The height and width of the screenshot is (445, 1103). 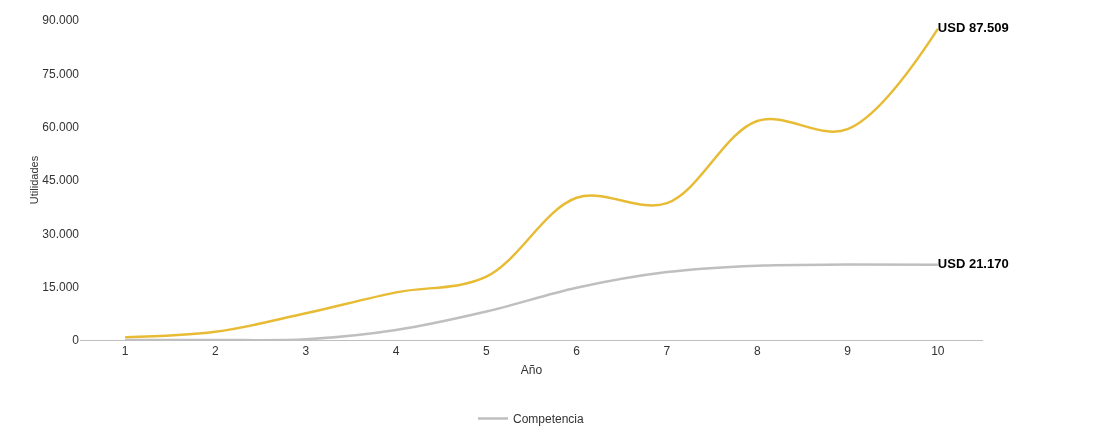 I want to click on x-tick-label: 9, so click(x=848, y=351).